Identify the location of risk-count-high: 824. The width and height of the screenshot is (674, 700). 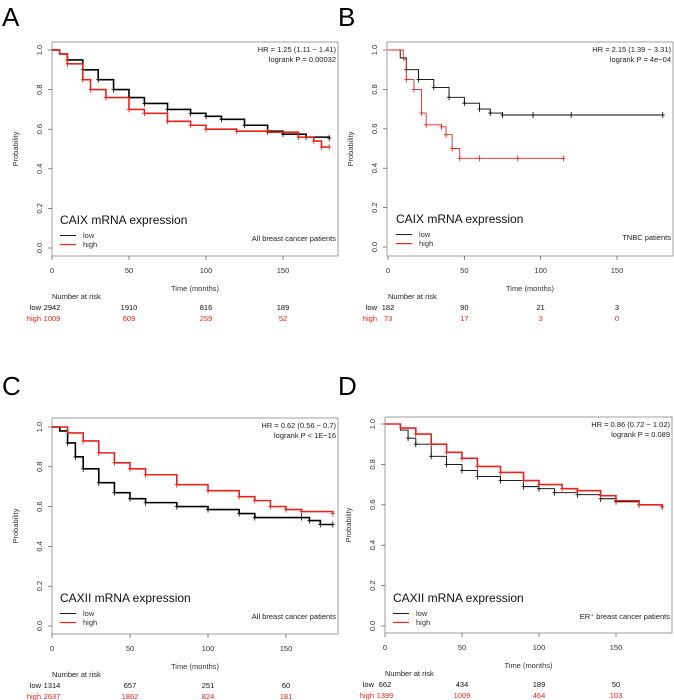
(208, 696).